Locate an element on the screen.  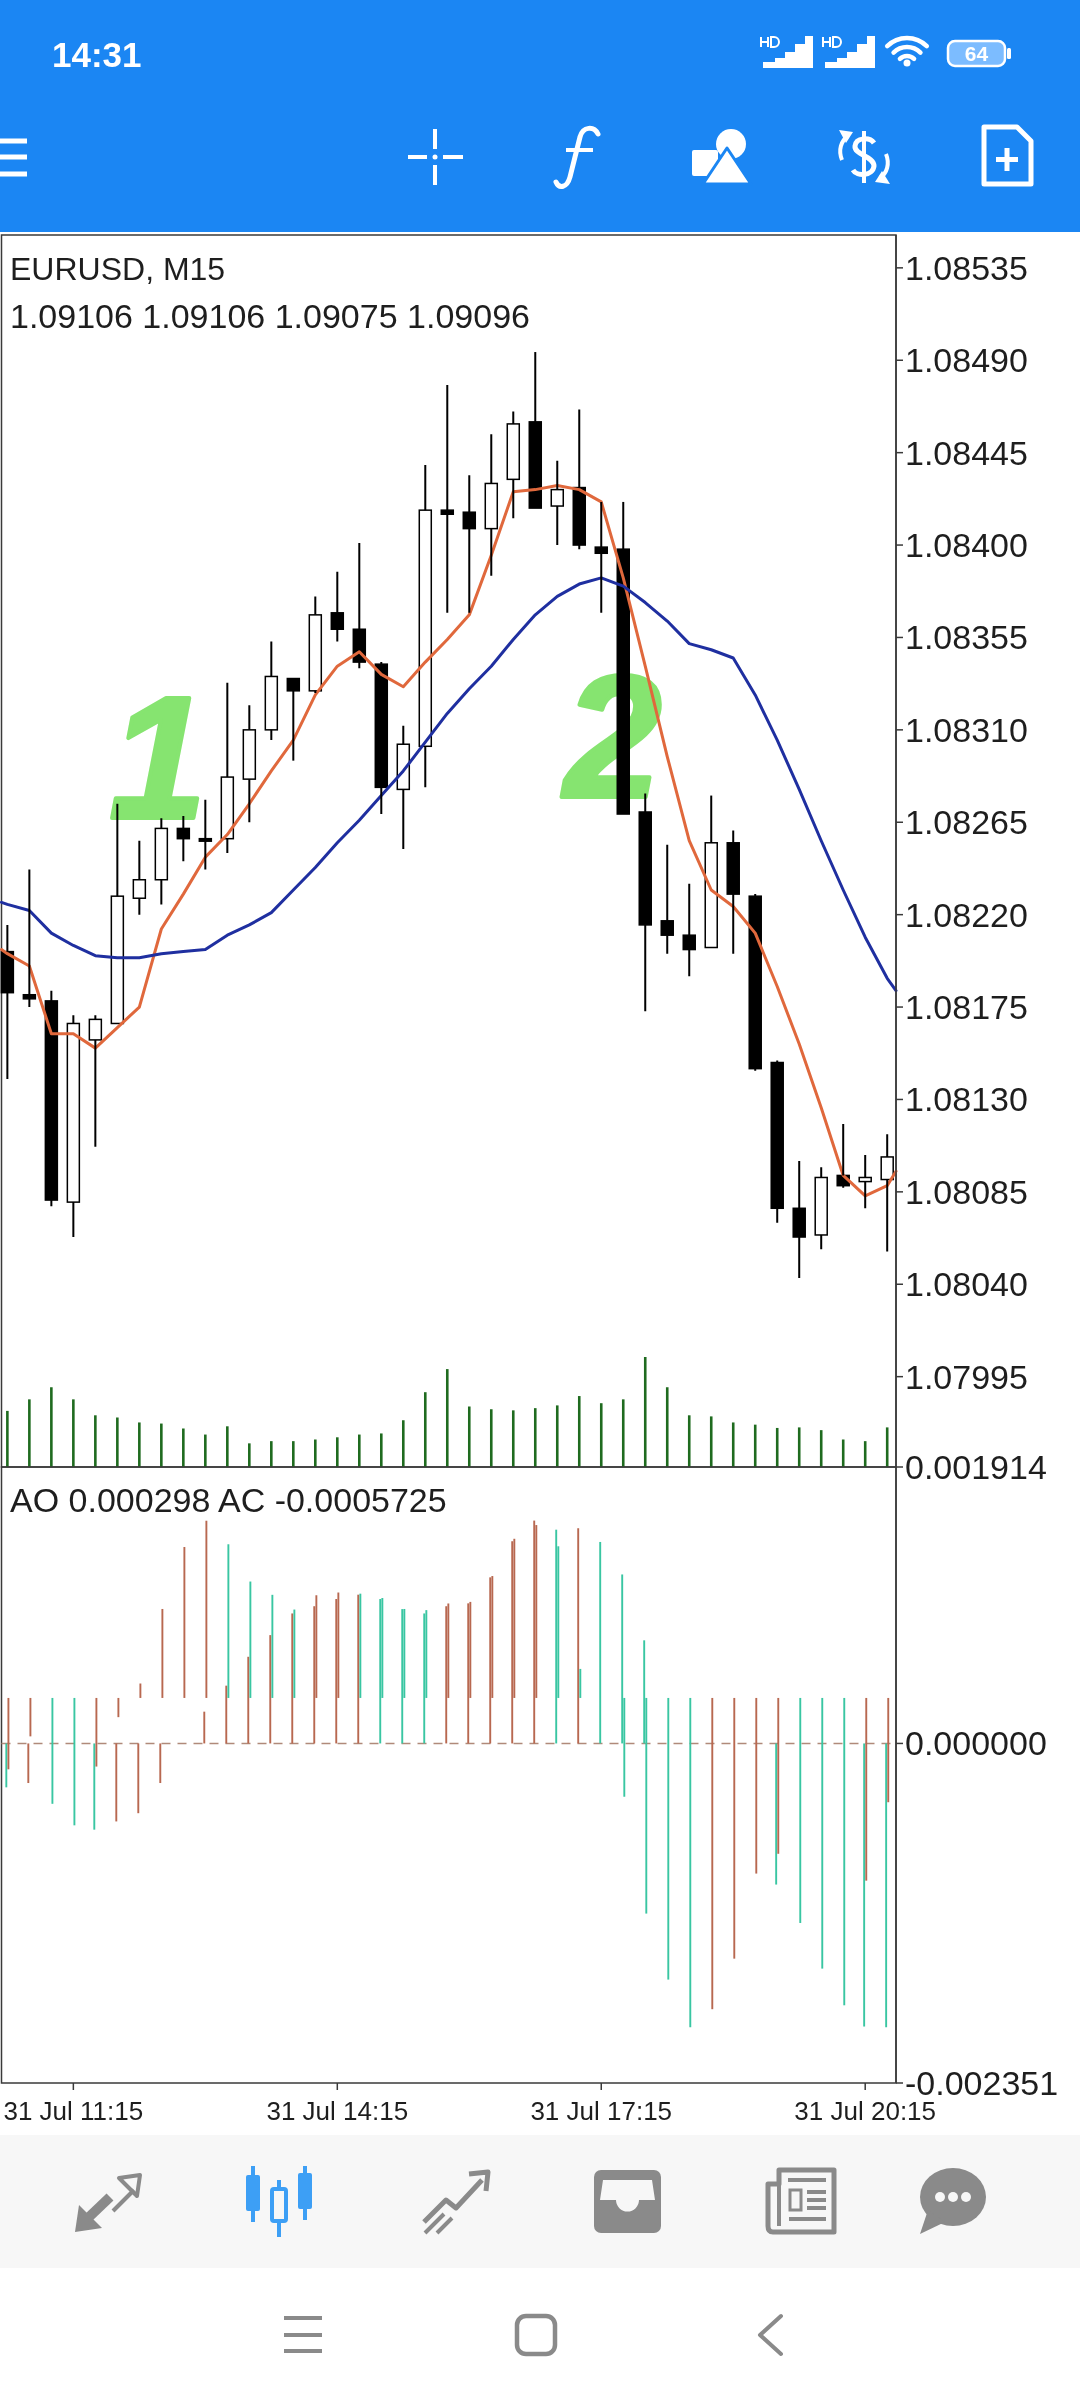
x-tick-label: 31 Jul 17:15 is located at coordinates (601, 2111).